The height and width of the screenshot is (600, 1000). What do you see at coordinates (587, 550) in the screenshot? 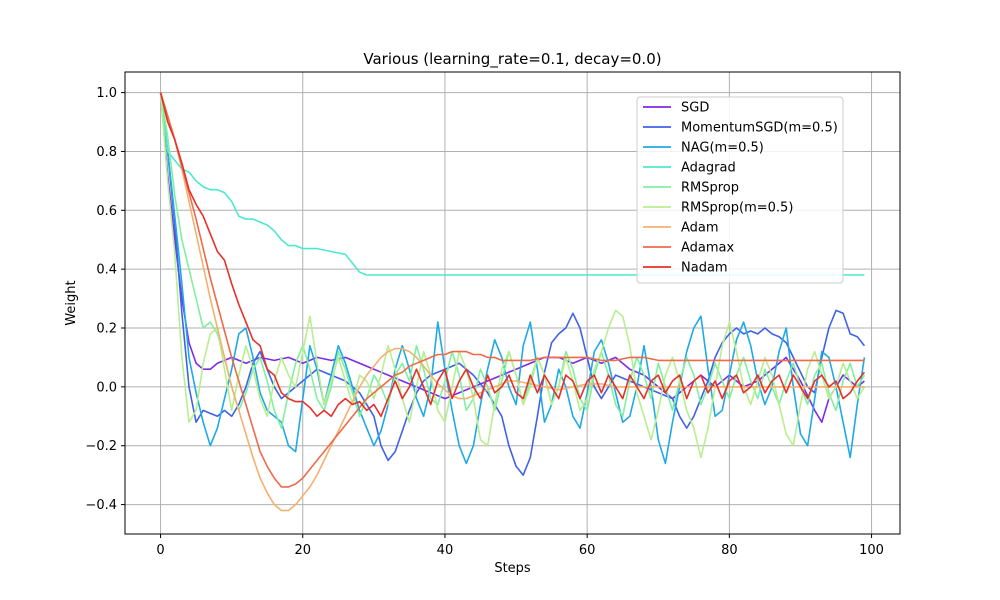
I see `x-tick-label: 60` at bounding box center [587, 550].